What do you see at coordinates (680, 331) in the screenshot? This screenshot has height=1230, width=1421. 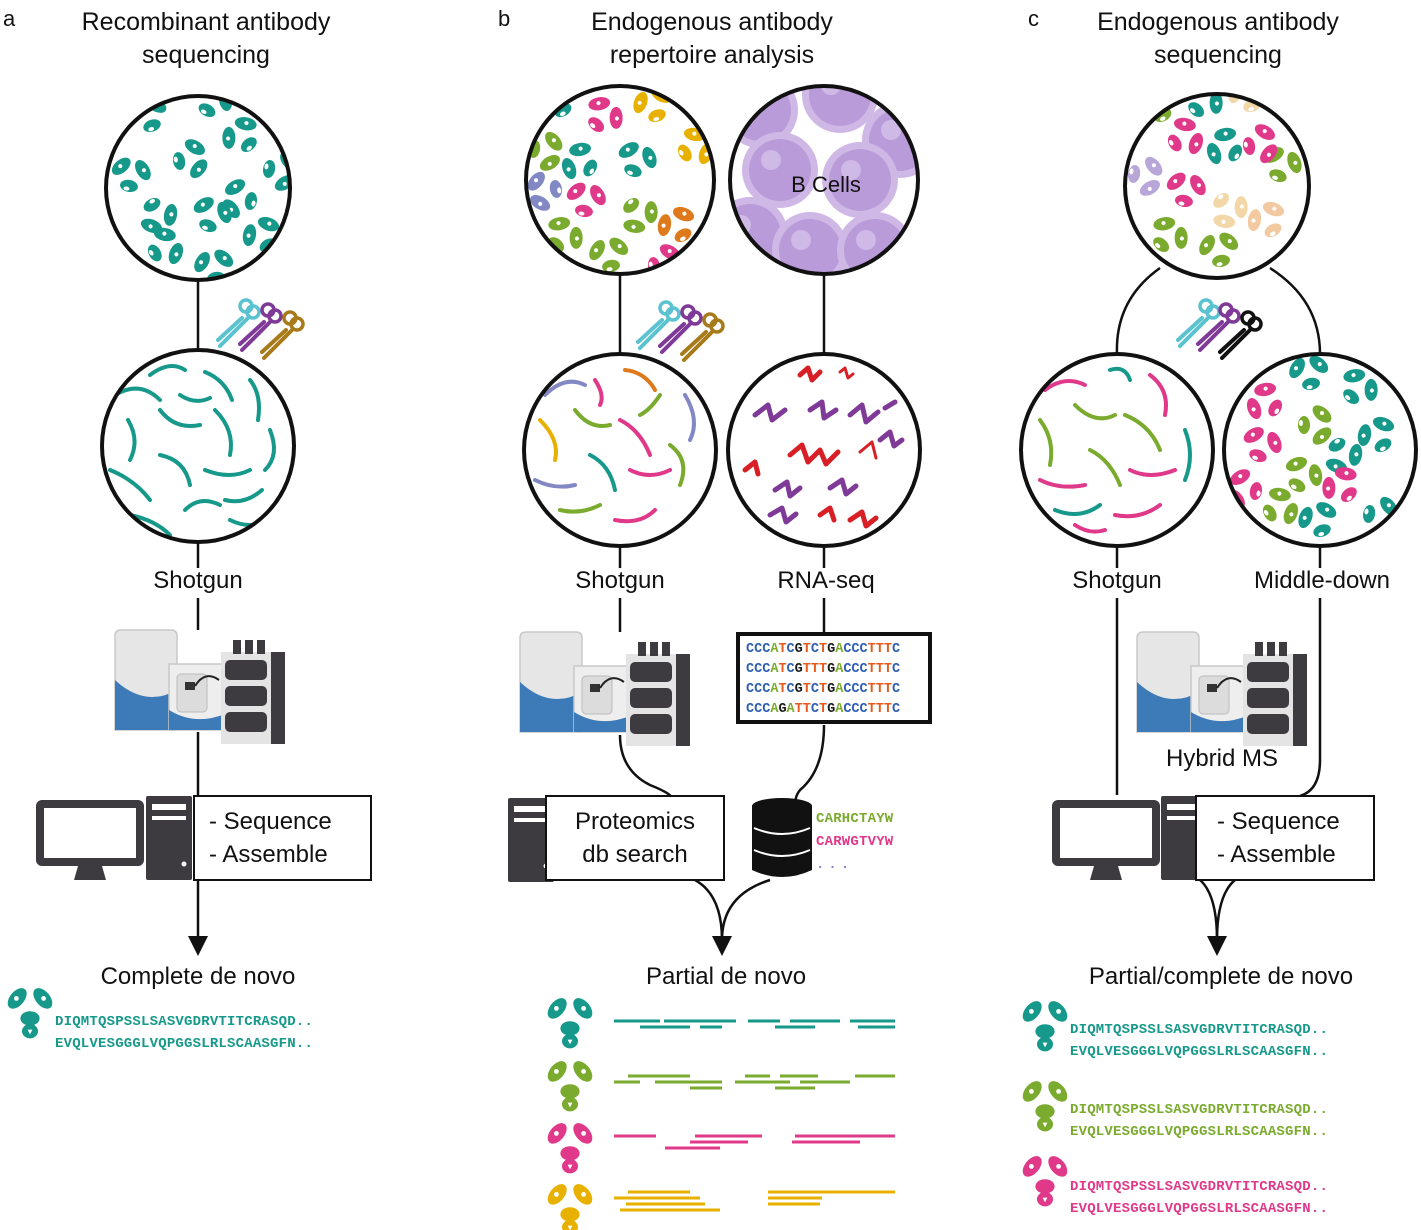 I see `scissors-b` at bounding box center [680, 331].